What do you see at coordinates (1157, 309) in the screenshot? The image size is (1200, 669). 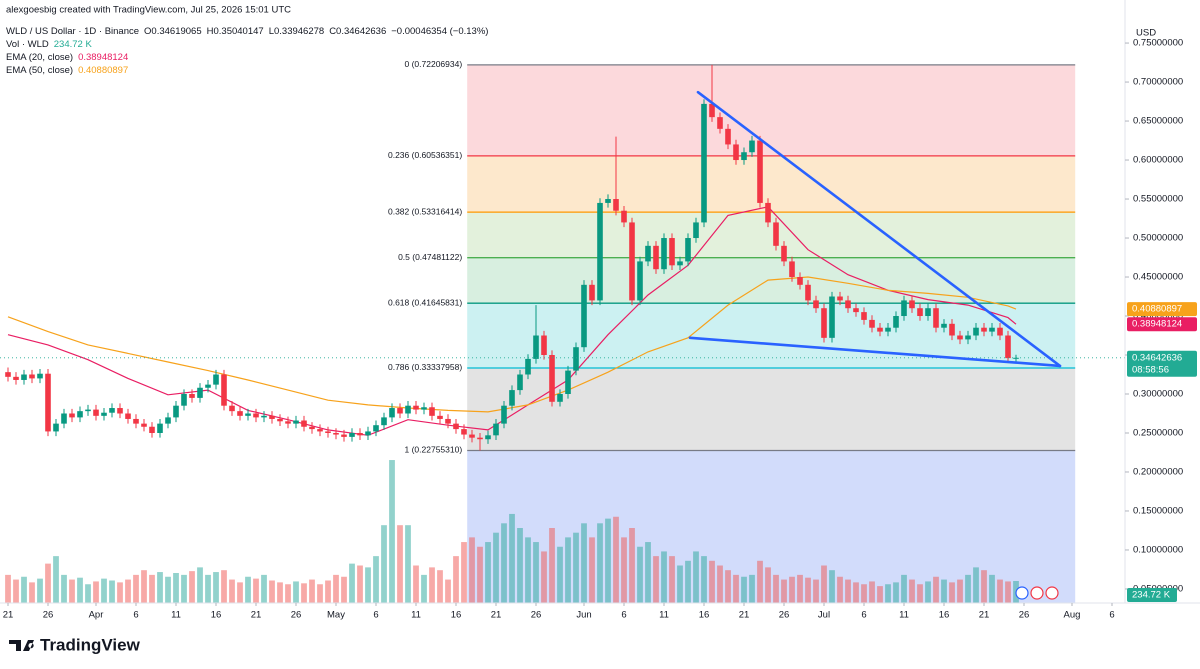 I see `ema50-badge-label: 0.40880897` at bounding box center [1157, 309].